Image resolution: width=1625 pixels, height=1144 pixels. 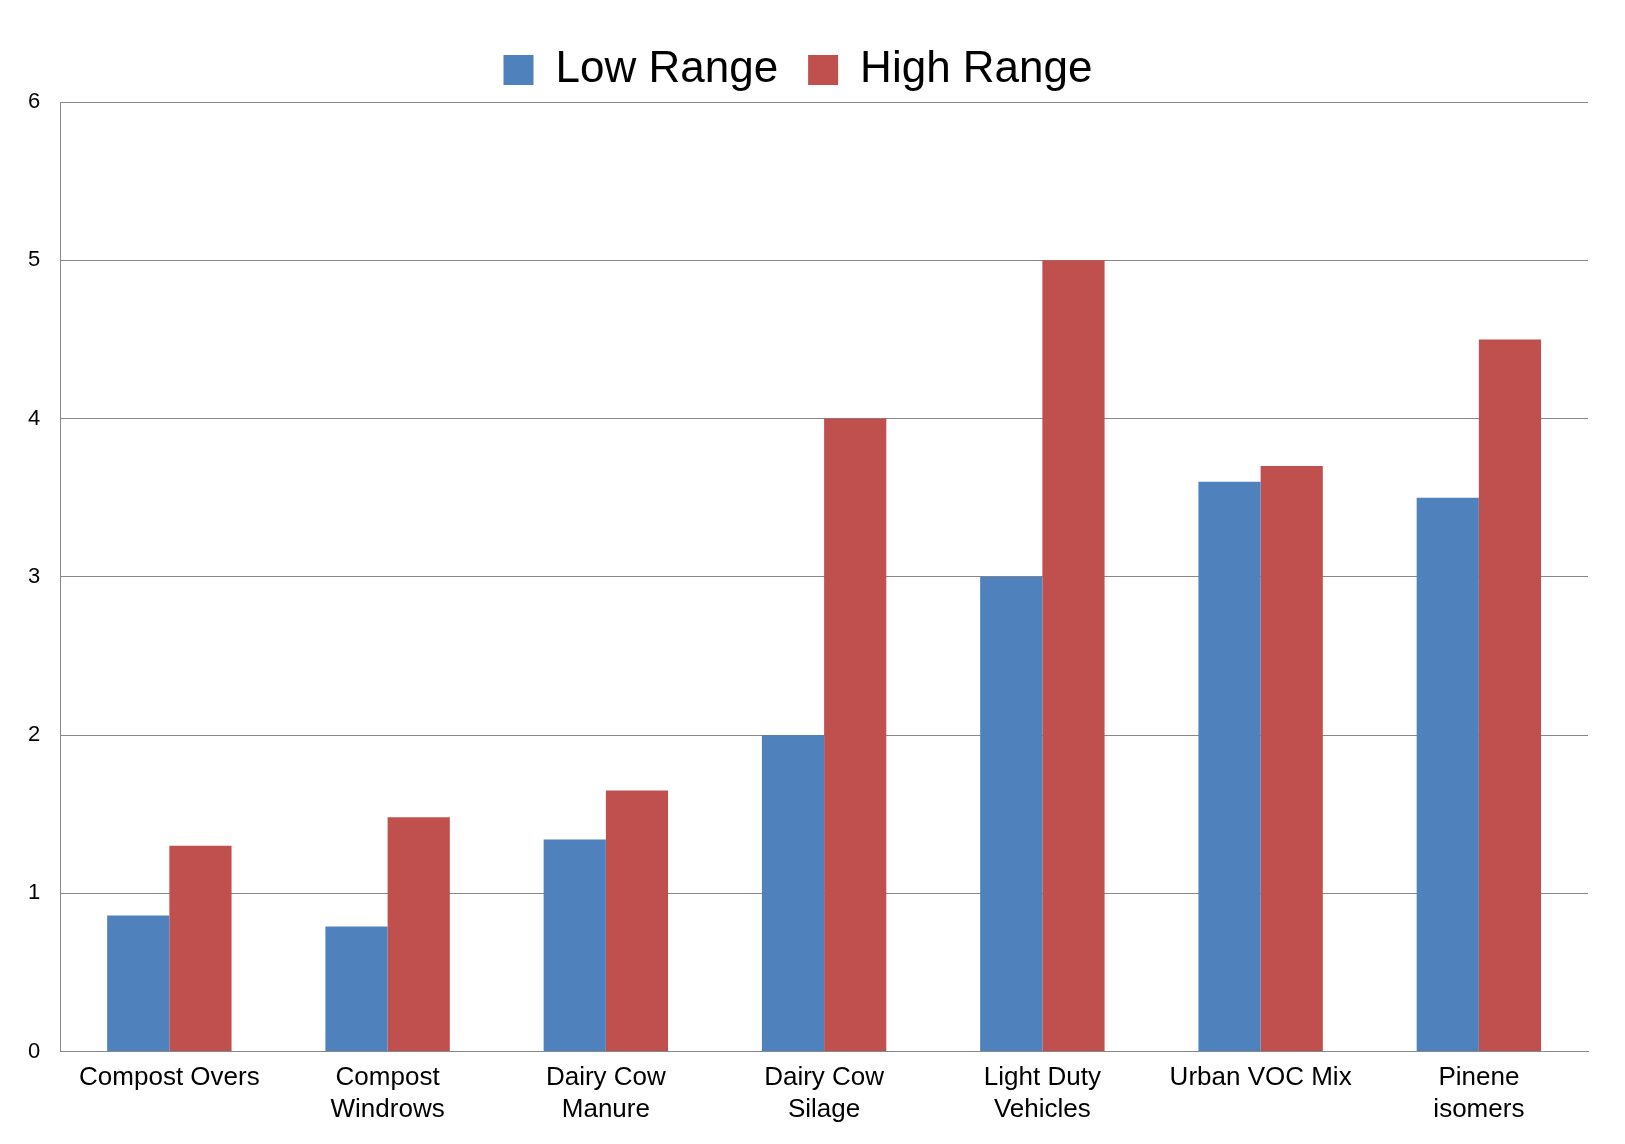 What do you see at coordinates (34, 892) in the screenshot?
I see `y-tick-label: 1` at bounding box center [34, 892].